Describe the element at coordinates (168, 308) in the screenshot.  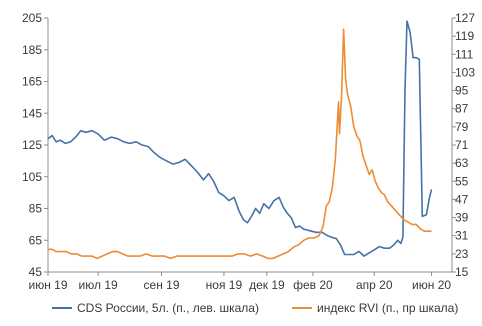
I see `legend-cds-label: CDS России, 5л. (п., лев. шкала)` at that location.